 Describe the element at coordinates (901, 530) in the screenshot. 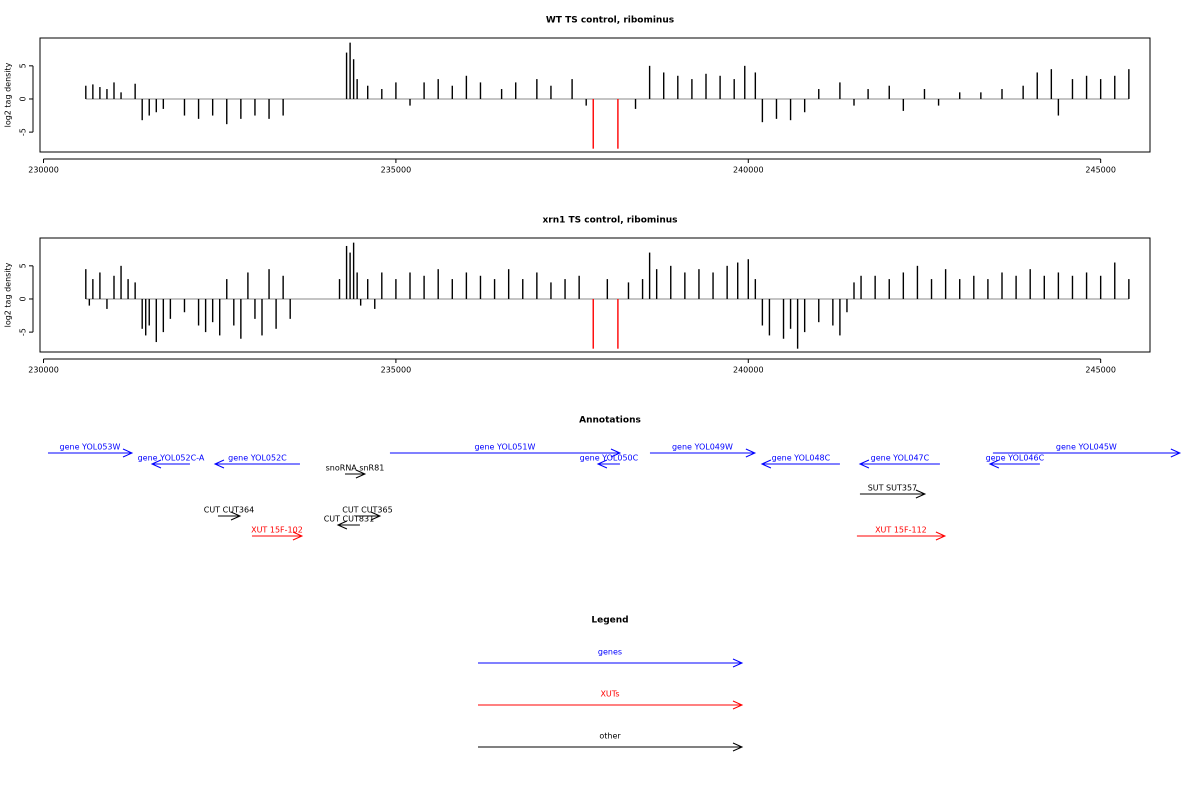

I see `feature-label: XUT 15F-112` at that location.